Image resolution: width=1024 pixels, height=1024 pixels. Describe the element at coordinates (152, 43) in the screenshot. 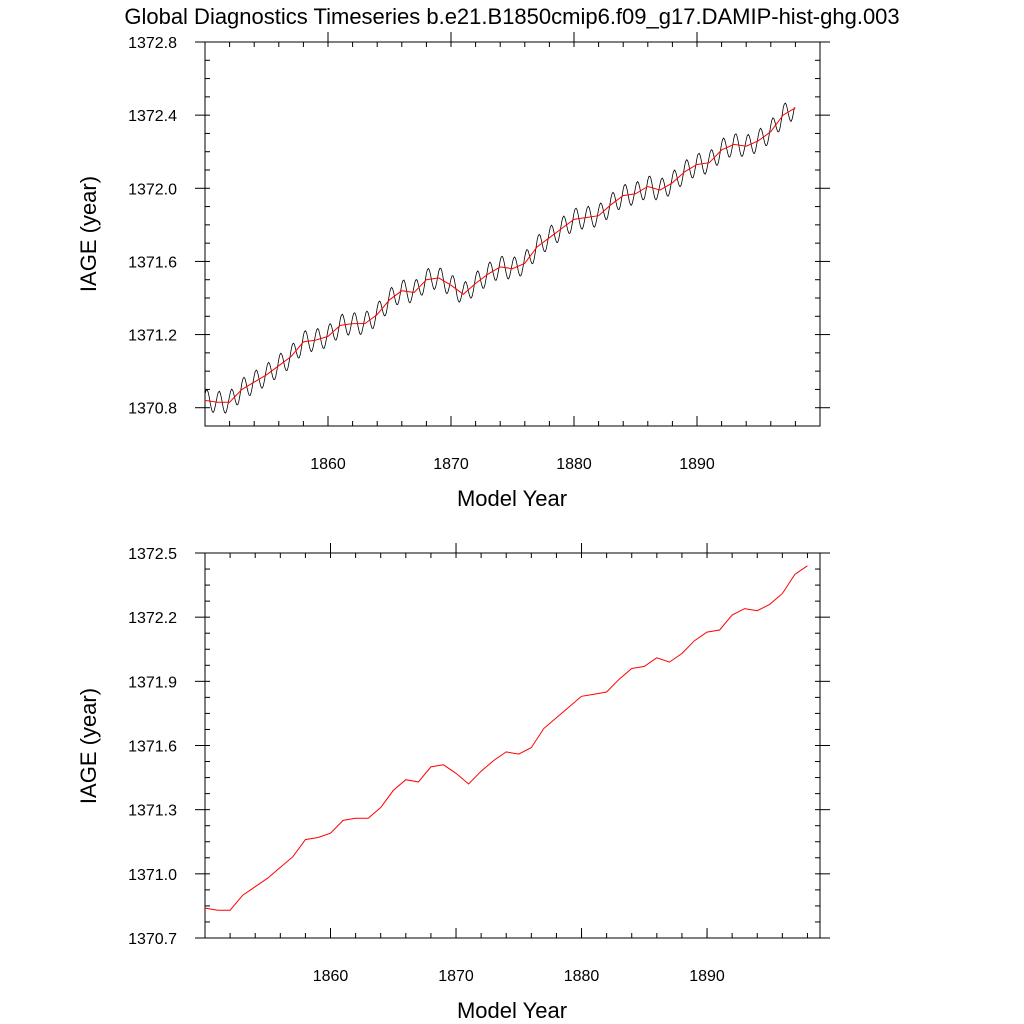

I see `y-tick-label: 1372.8` at that location.